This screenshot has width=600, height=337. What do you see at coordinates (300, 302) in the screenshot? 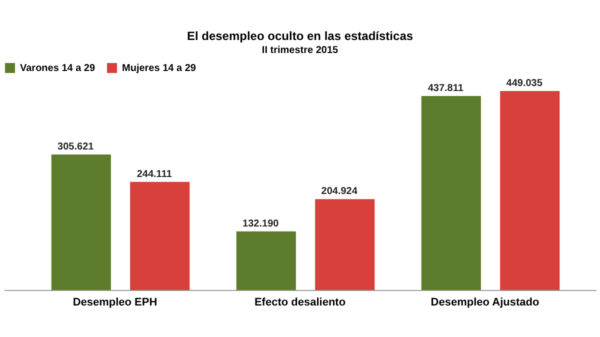
I see `x-tick-label: Efecto desaliento` at bounding box center [300, 302].